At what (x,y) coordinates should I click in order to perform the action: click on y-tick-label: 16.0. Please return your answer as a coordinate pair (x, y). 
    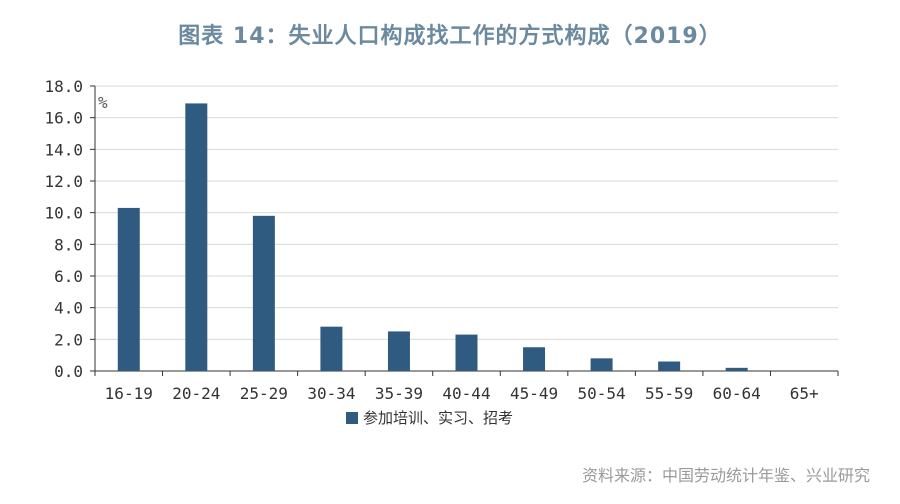
    Looking at the image, I should click on (63, 118).